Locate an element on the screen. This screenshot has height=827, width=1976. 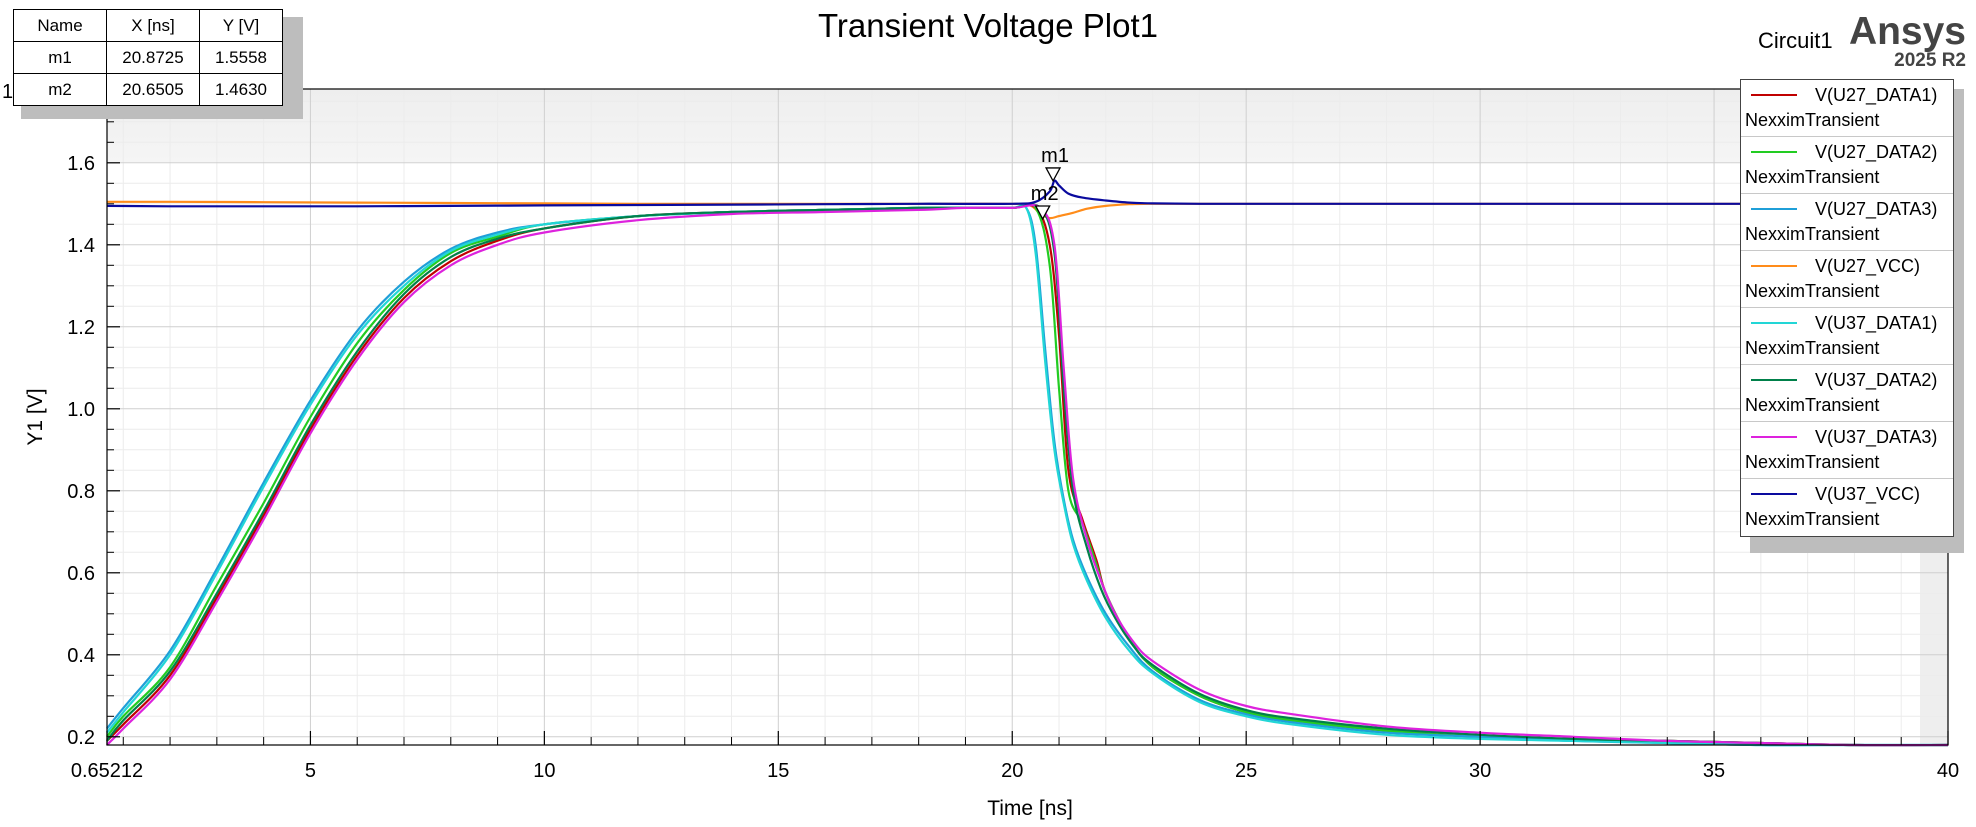
legend-item: V(U27_VCC) NexximTransient is located at coordinates (1847, 279).